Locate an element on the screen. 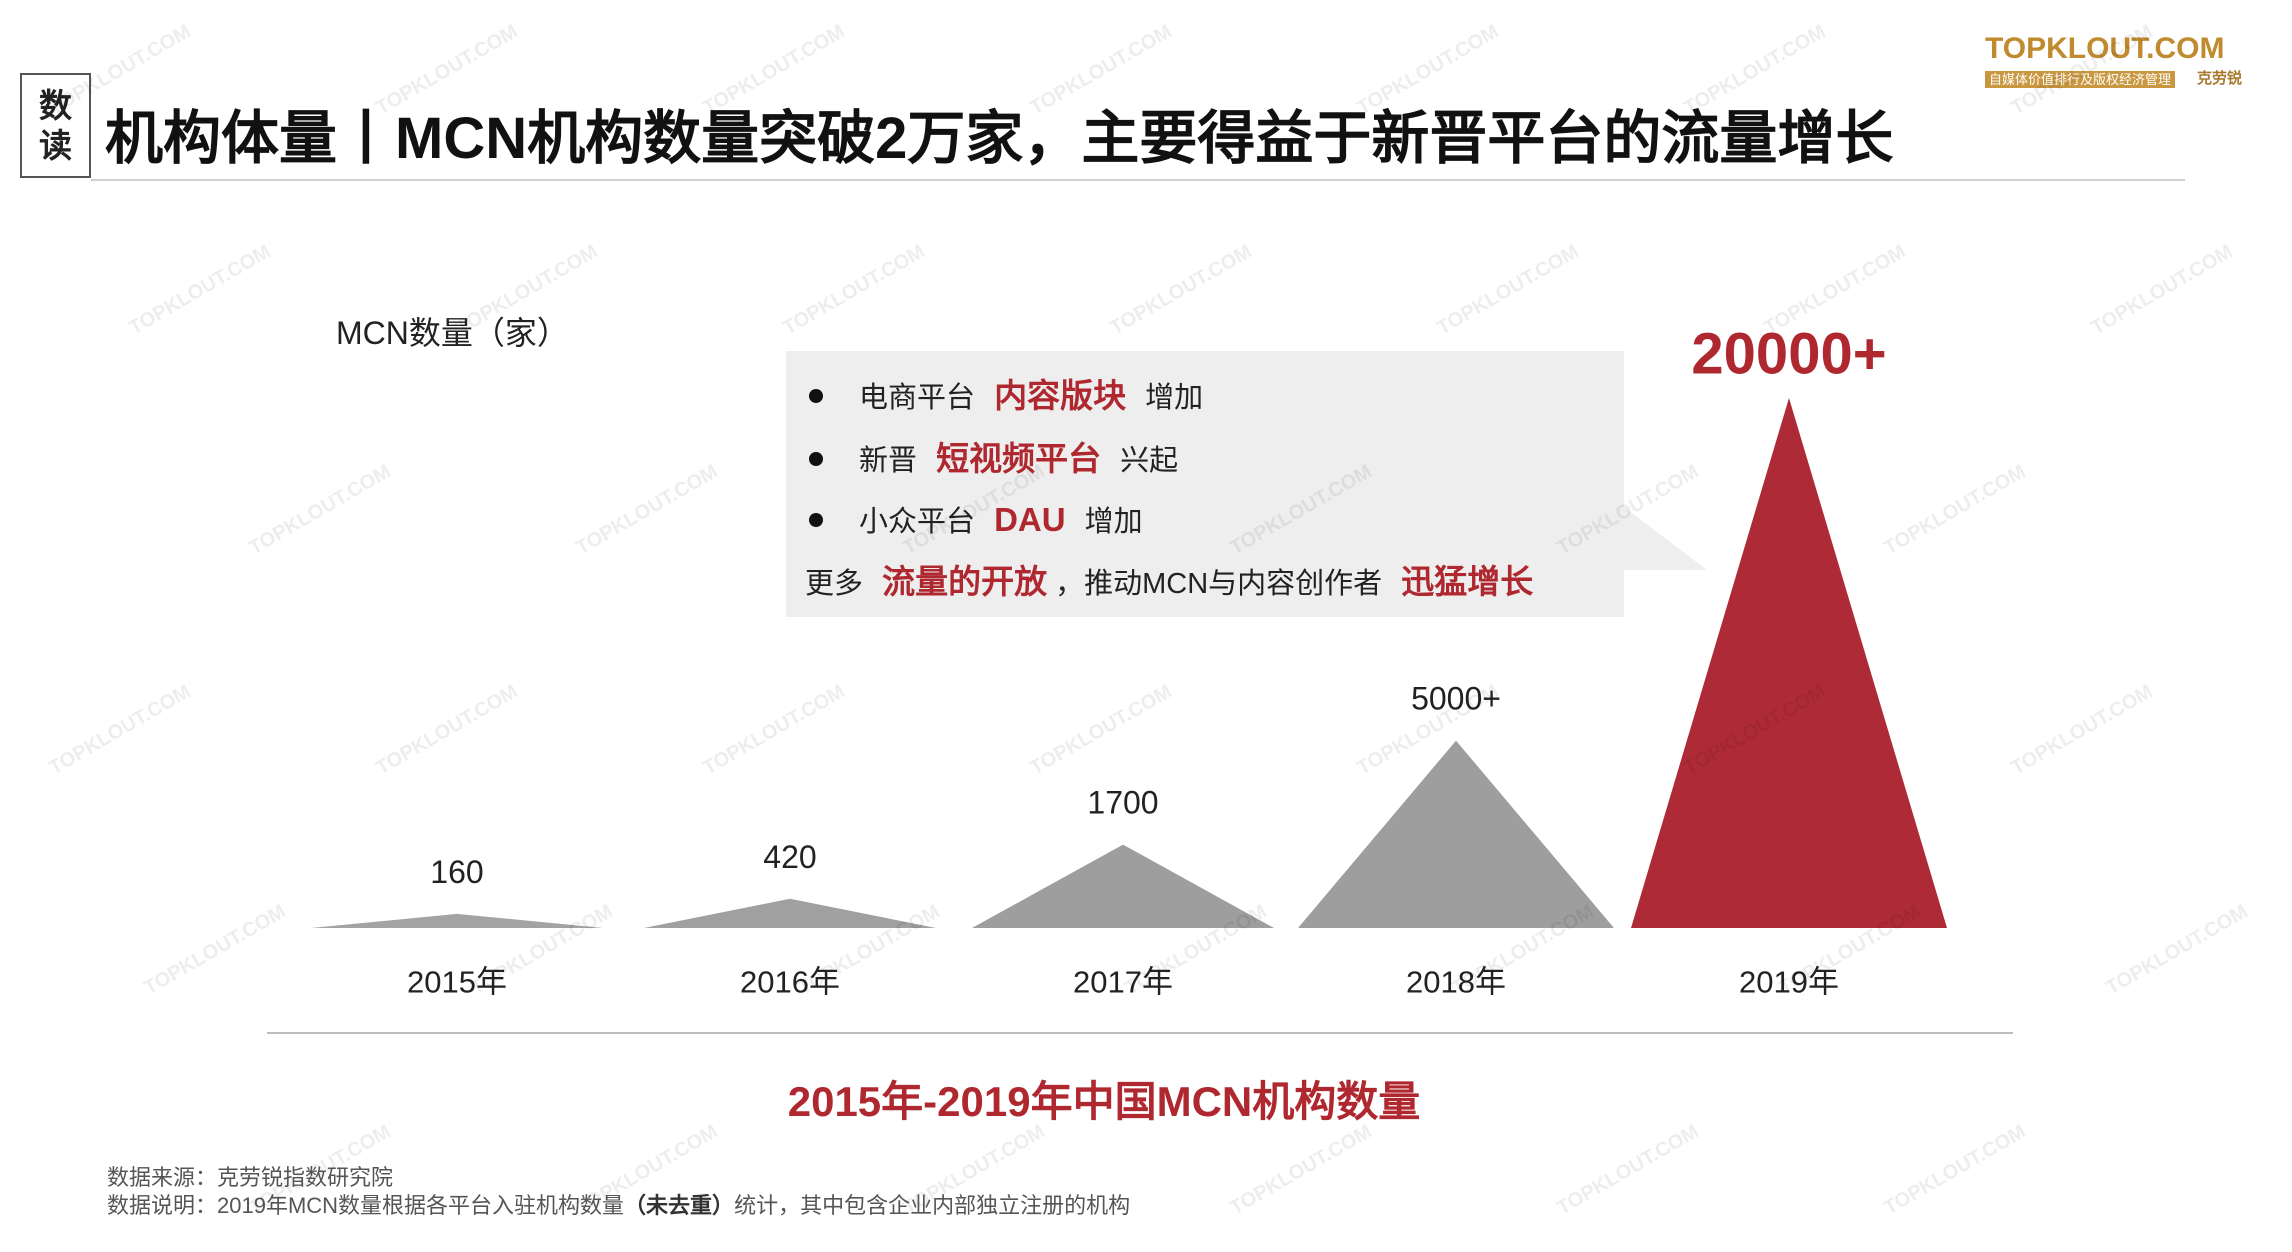  callout-pointer is located at coordinates (1663, 537).